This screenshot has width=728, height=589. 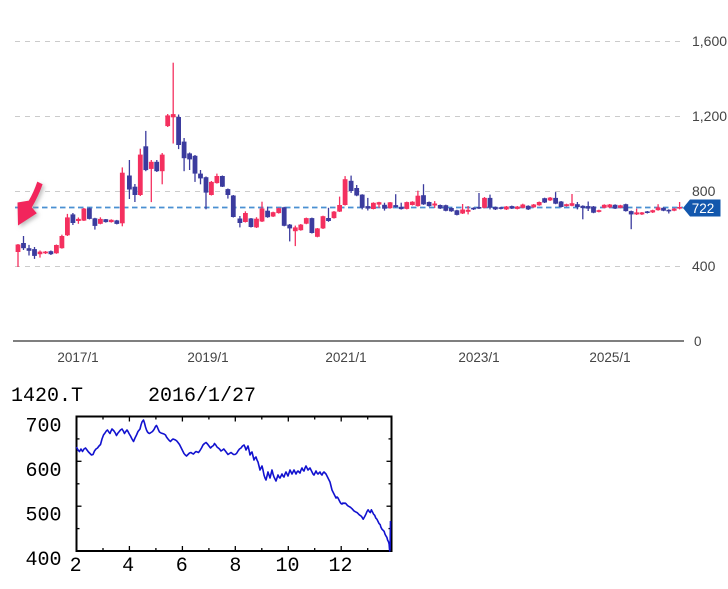 I want to click on svg-text: 10, so click(x=287, y=566).